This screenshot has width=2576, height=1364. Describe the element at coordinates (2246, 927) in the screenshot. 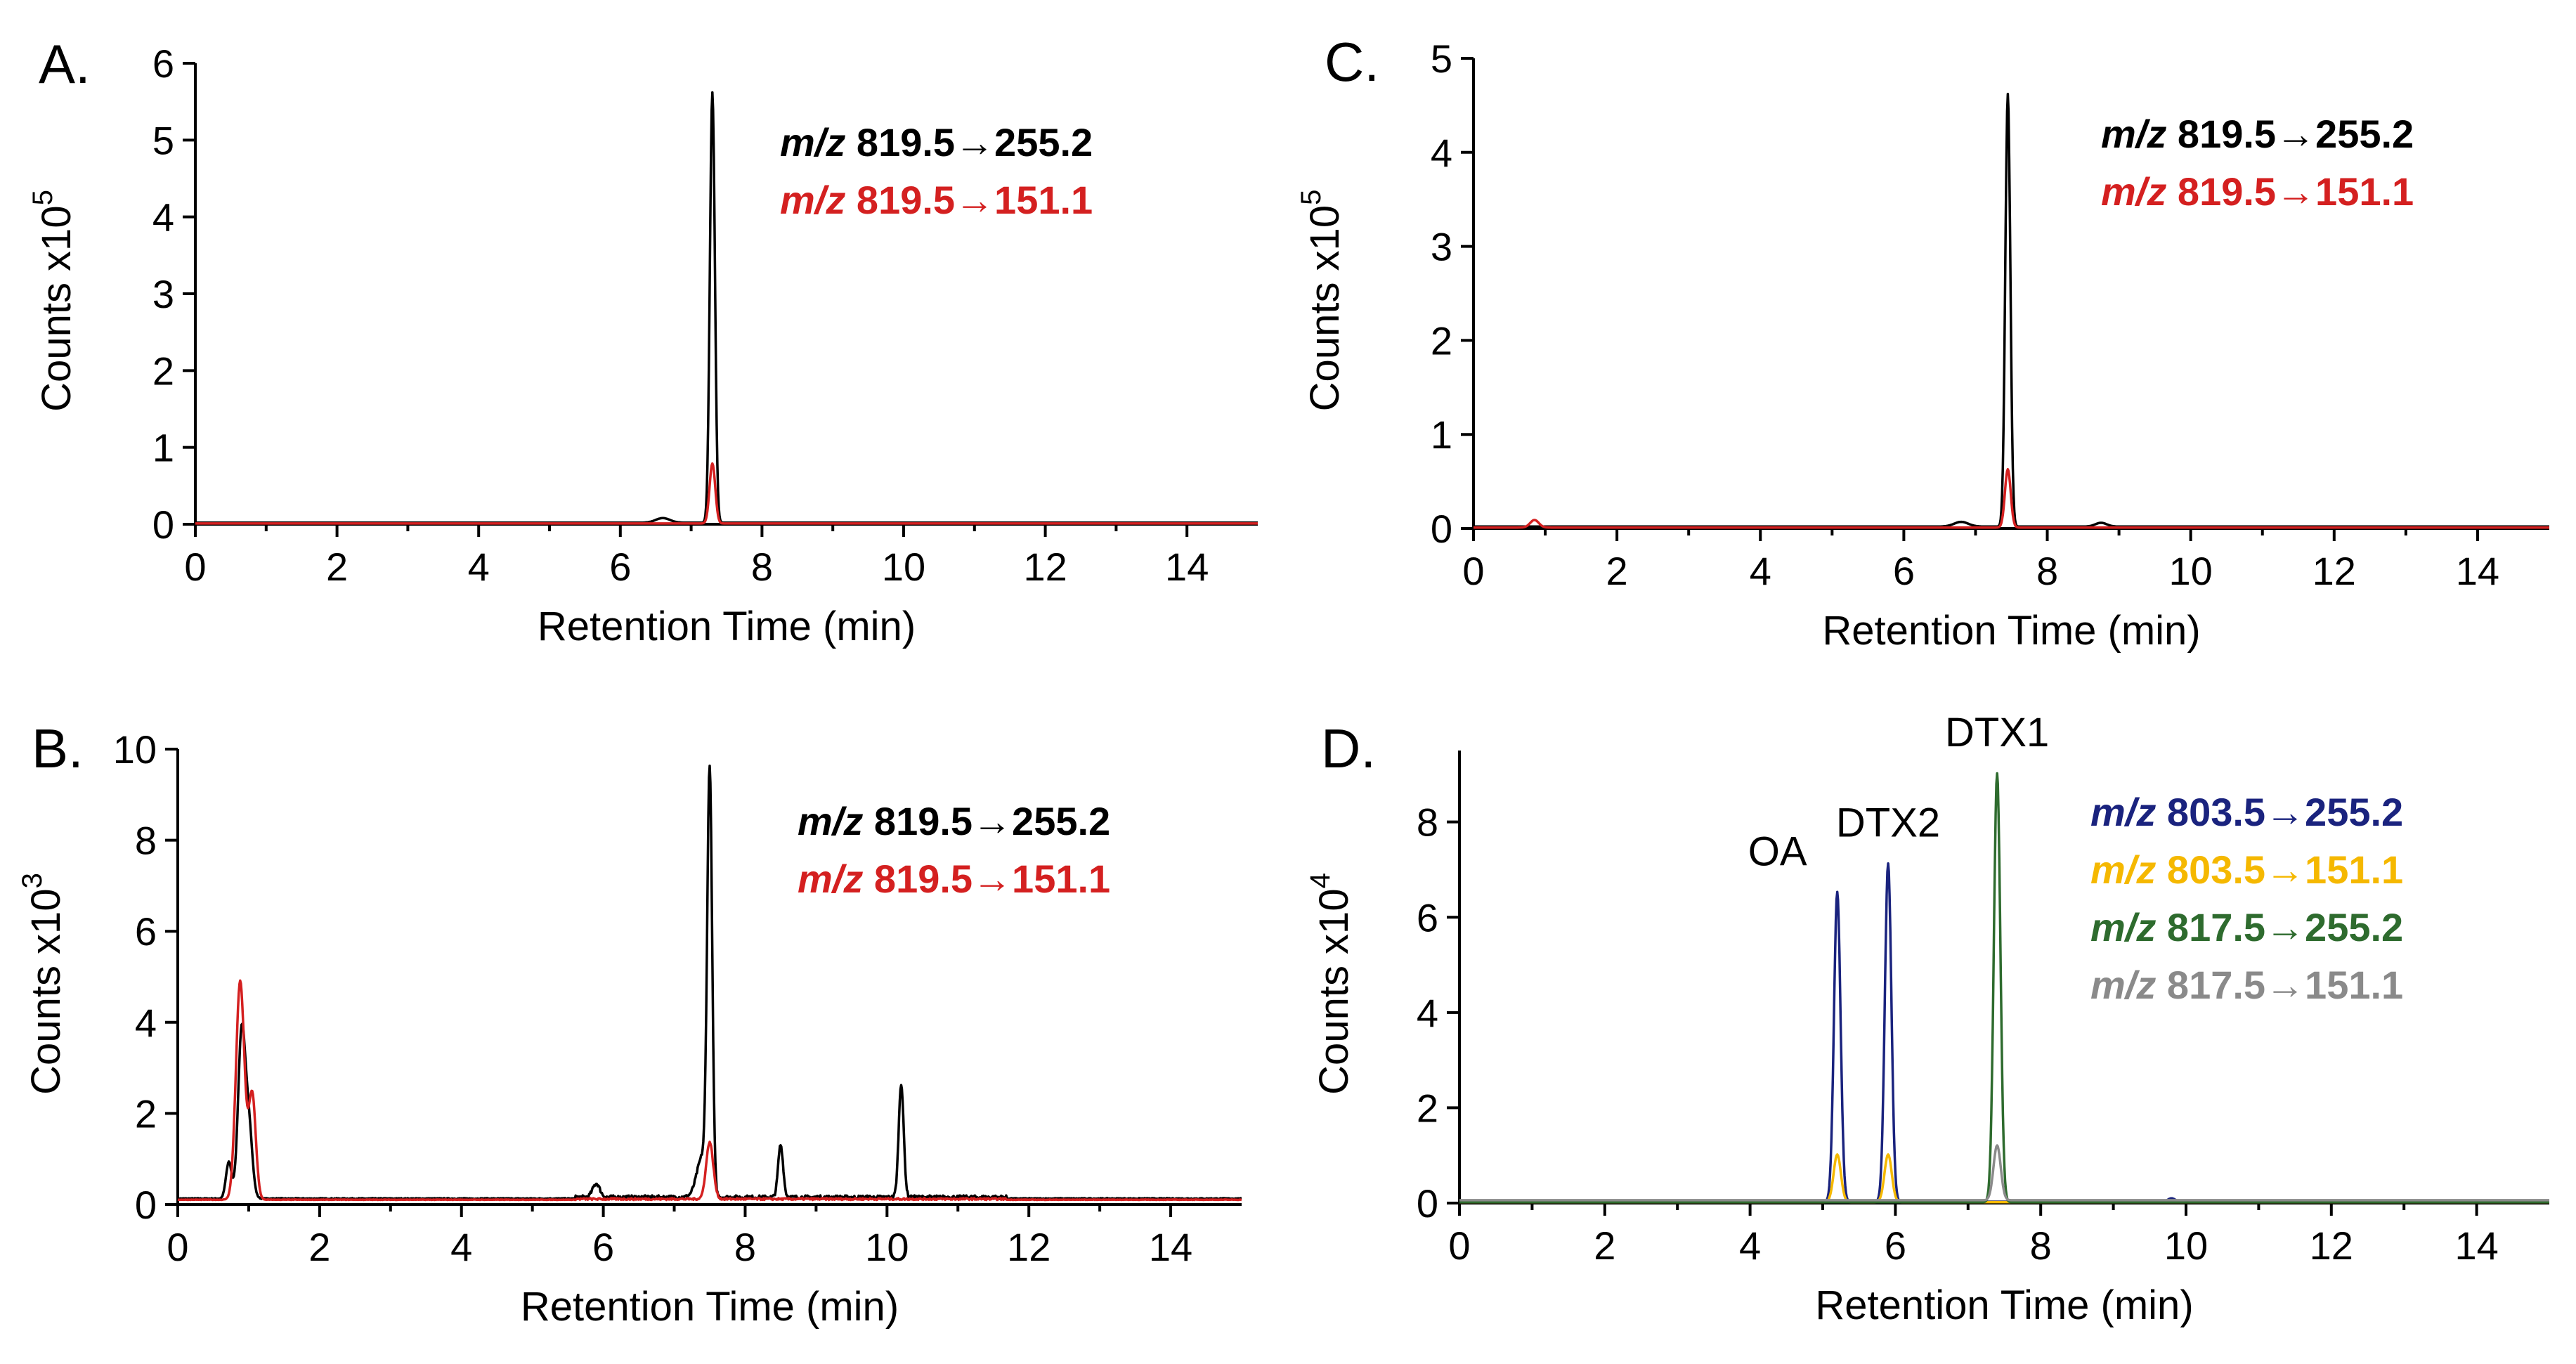

I see `legend-entry: m/z 817.5→255.2` at that location.